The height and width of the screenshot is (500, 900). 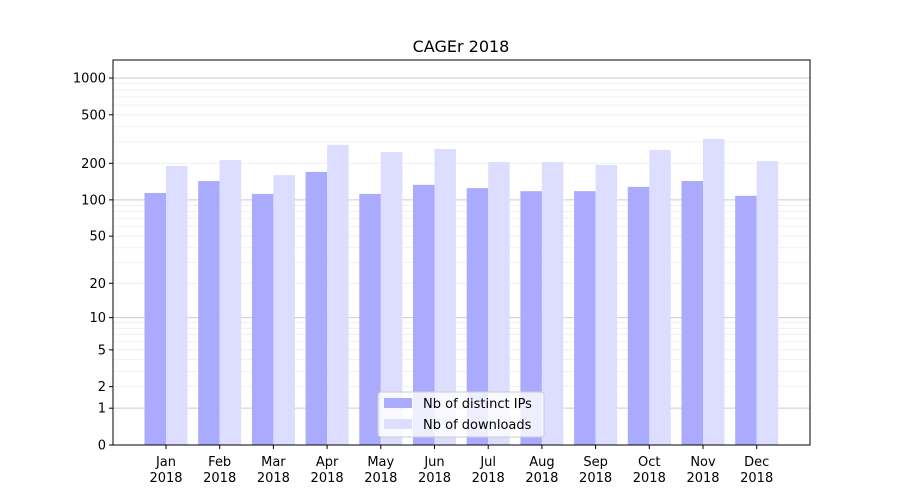 What do you see at coordinates (102, 446) in the screenshot?
I see `y-tick-label: 0` at bounding box center [102, 446].